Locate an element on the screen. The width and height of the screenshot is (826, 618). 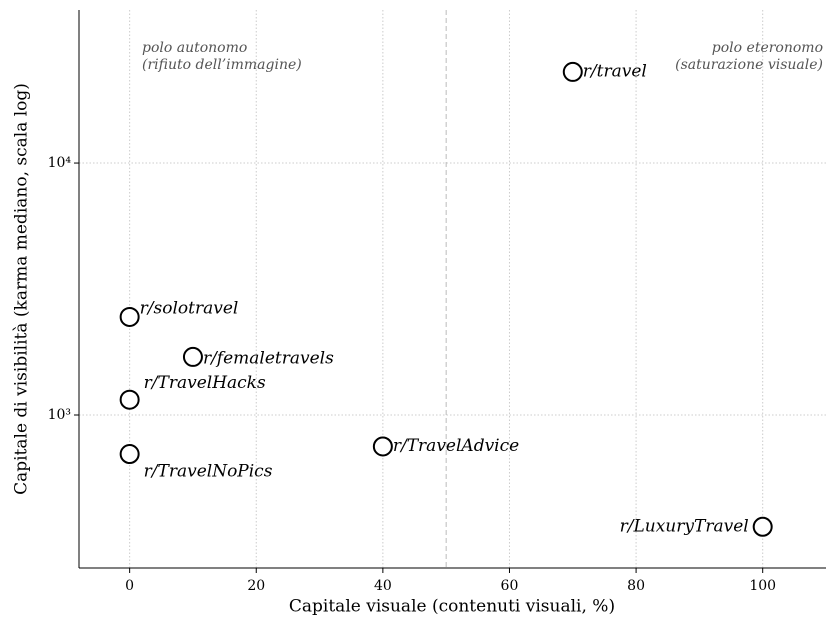
point-label: r/femaletravels is located at coordinates (268, 358).